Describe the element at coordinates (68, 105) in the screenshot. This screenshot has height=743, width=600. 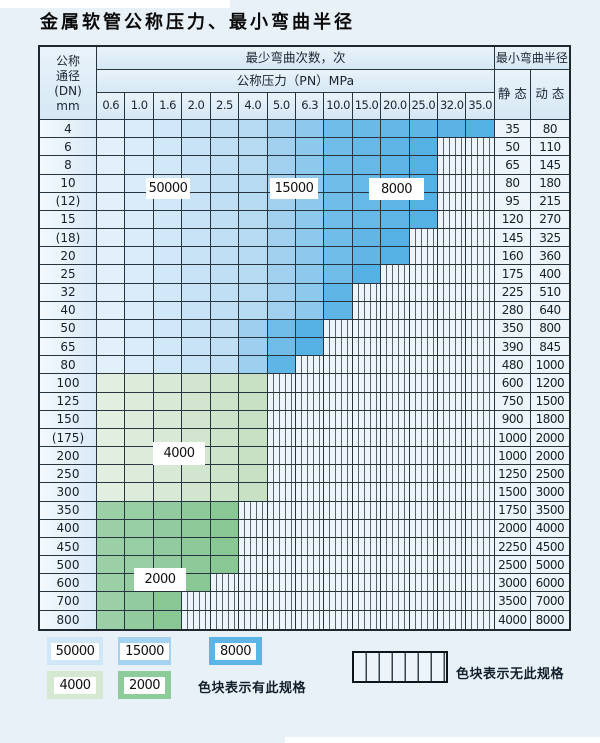
I see `dn-header-line: mm` at that location.